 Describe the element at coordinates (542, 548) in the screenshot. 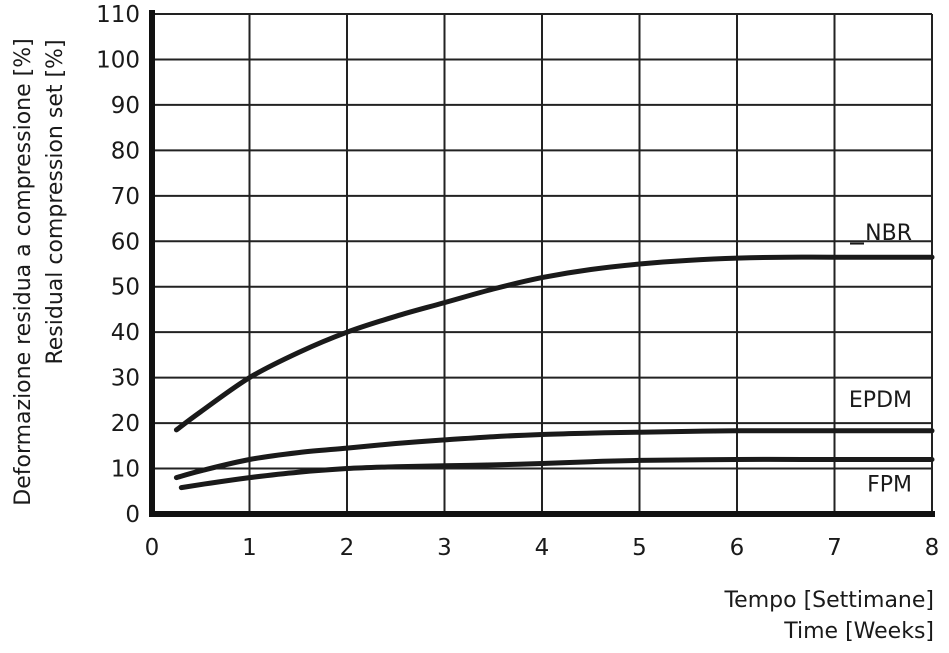

I see `x-tick-label: 4` at that location.